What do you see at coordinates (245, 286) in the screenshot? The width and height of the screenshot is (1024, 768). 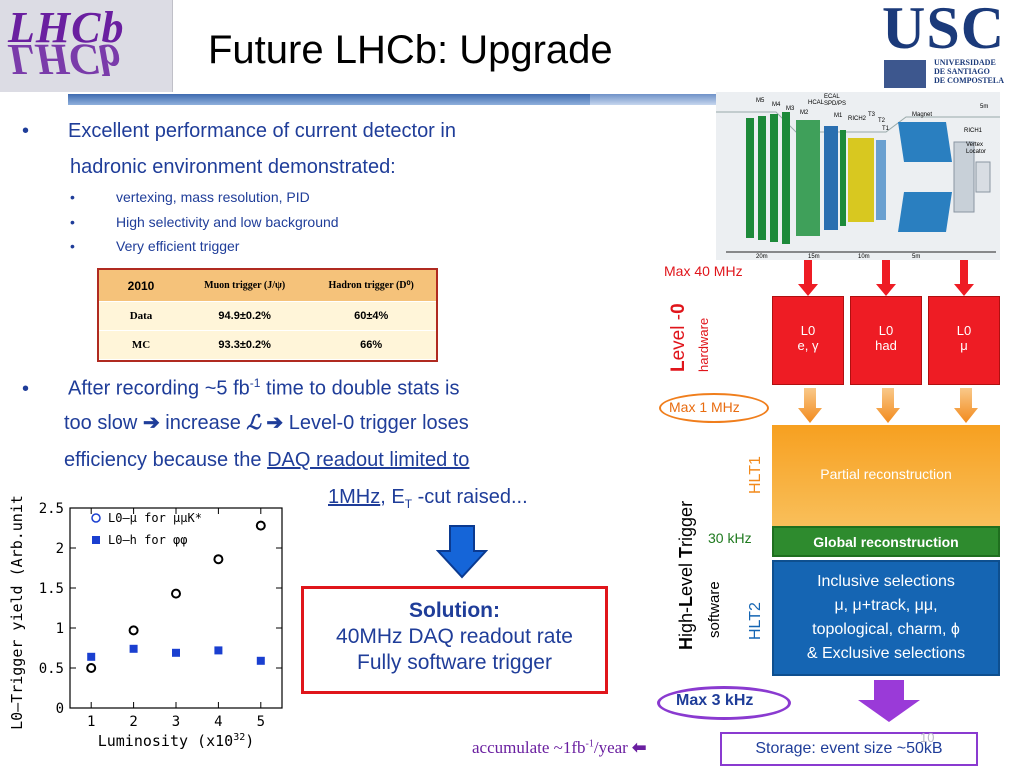 I see `table-header-muon: Muon trigger (J/ψ)` at bounding box center [245, 286].